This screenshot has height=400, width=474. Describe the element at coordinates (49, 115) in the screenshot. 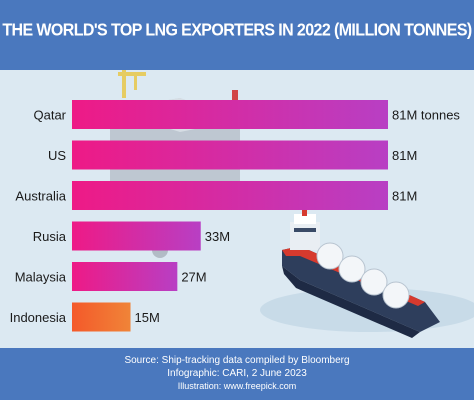

I see `category-label-qatar: Qatar` at that location.